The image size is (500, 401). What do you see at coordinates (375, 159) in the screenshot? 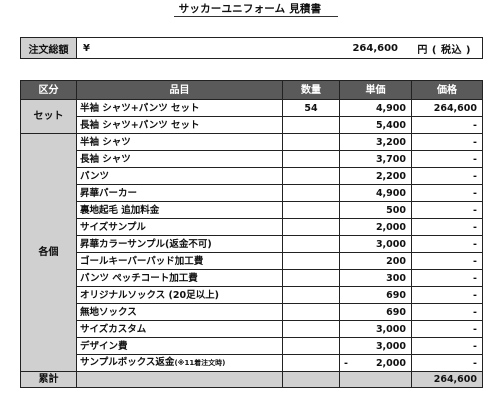
I see `unit-price-cell: 3,700` at bounding box center [375, 159].